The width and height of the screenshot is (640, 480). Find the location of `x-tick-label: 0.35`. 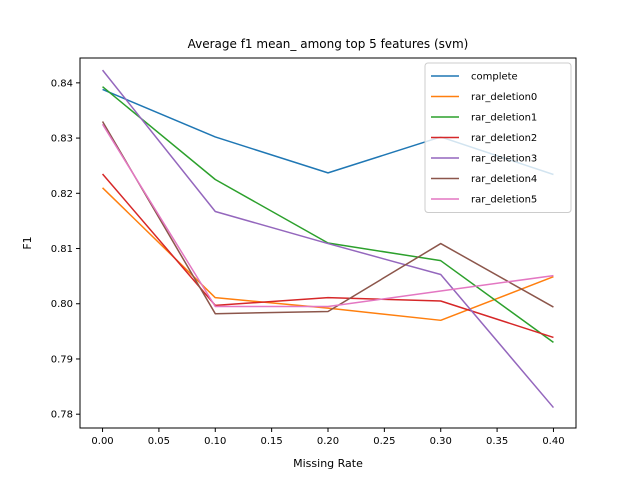

x-tick-label: 0.35 is located at coordinates (497, 441).